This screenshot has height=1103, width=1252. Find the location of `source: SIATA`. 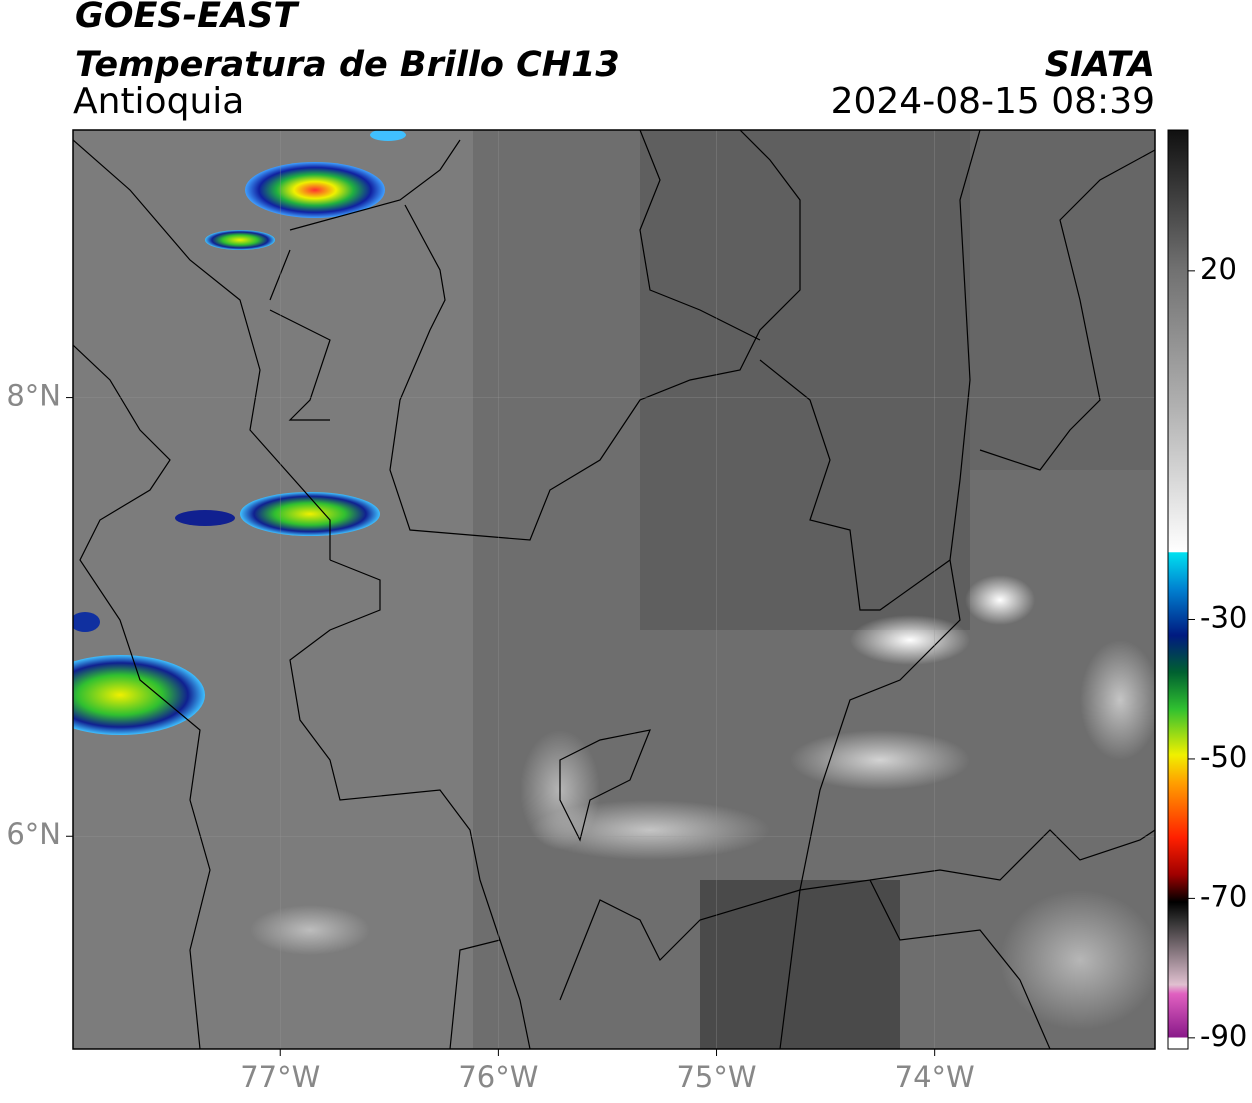

source: SIATA is located at coordinates (1100, 65).